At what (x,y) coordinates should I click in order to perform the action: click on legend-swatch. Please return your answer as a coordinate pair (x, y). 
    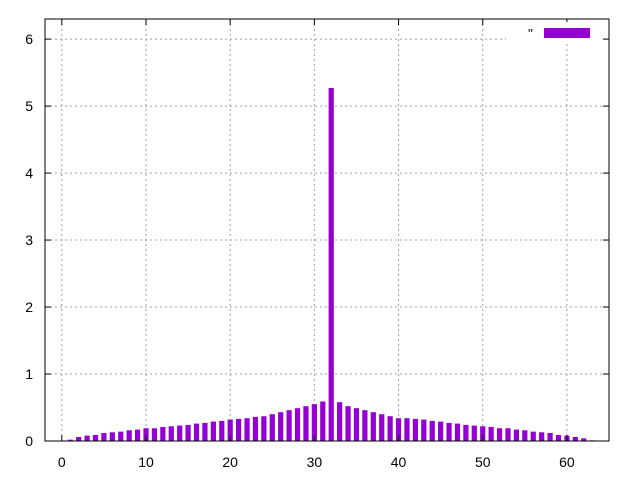
    Looking at the image, I should click on (567, 33).